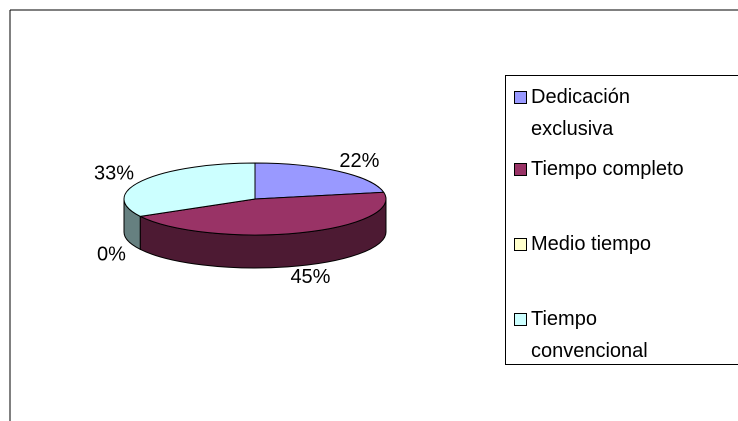 The image size is (738, 421). I want to click on legend-item: Dedicación exclusiva, so click(614, 113).